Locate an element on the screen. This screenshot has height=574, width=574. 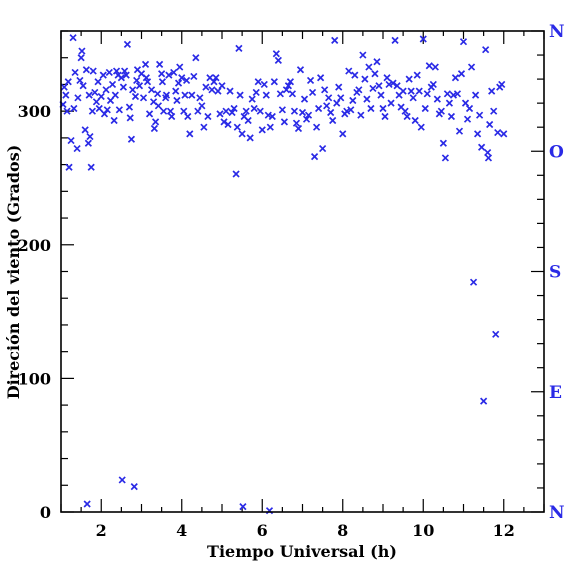
x-tick-label: 10 is located at coordinates (423, 530).